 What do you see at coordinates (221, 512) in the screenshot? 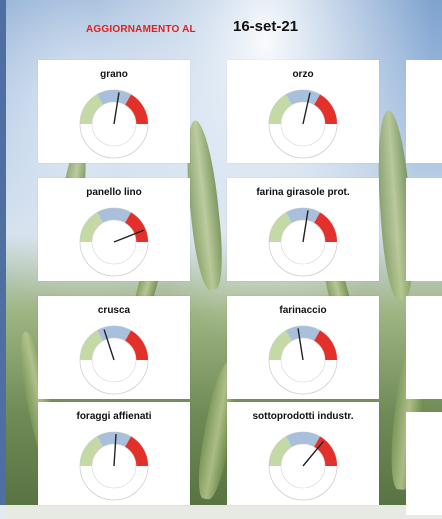
I see `bottom-band` at bounding box center [221, 512].